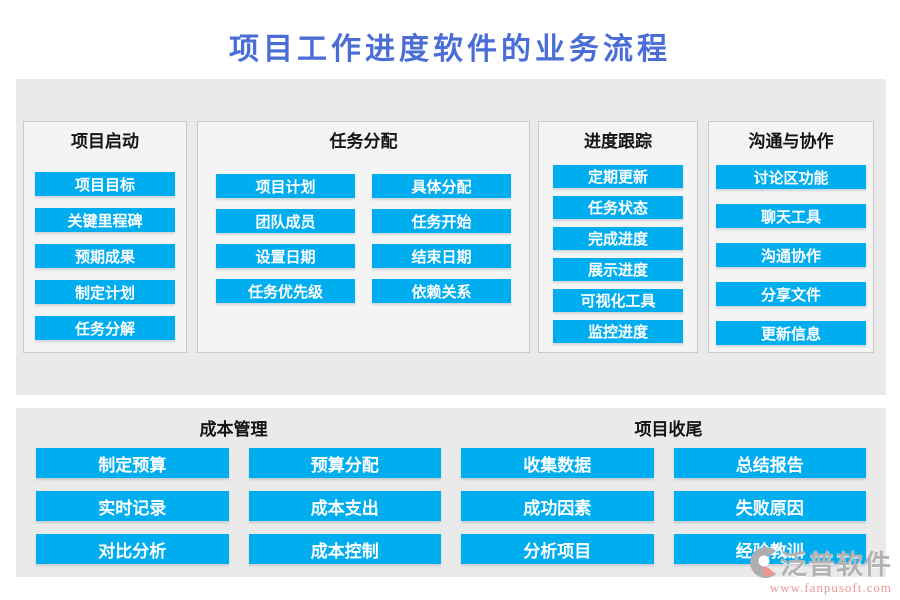  I want to click on section-title: 任务分配, so click(363, 141).